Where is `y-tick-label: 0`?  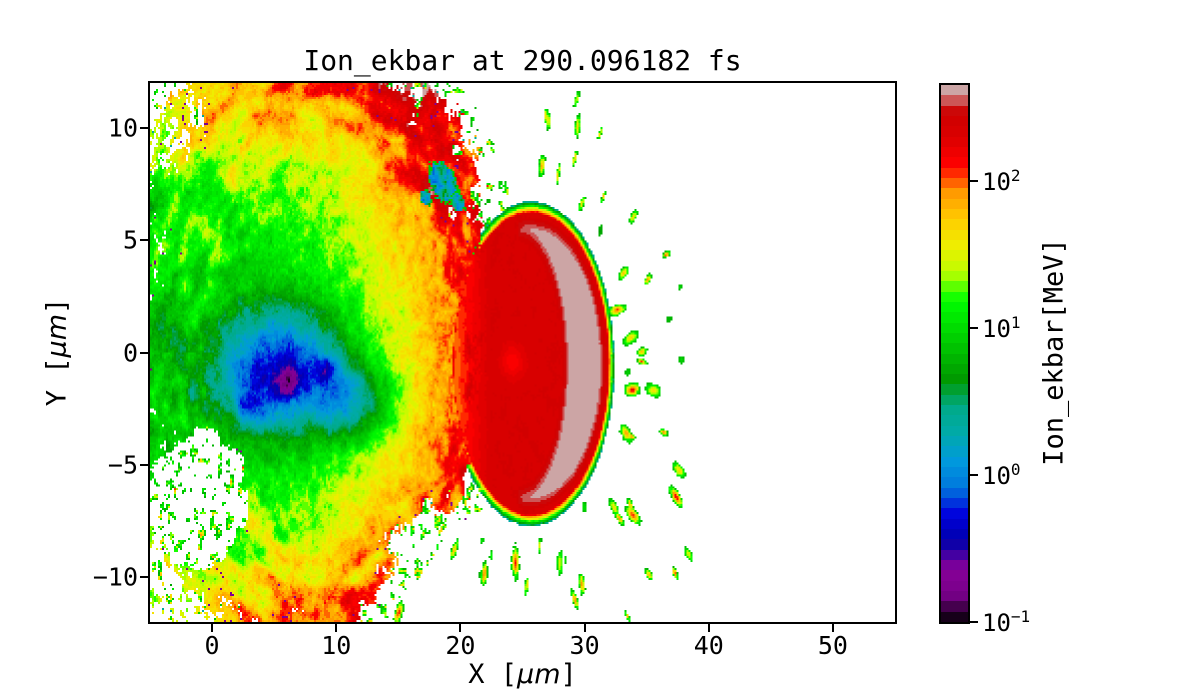
y-tick-label: 0 is located at coordinates (130, 352).